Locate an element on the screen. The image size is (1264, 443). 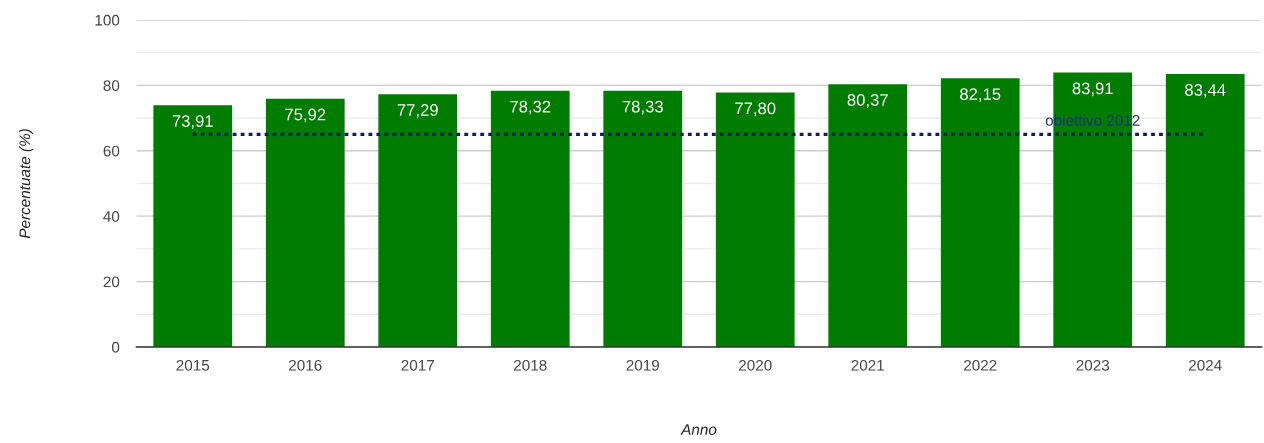
y-tick-label: 60 is located at coordinates (111, 151).